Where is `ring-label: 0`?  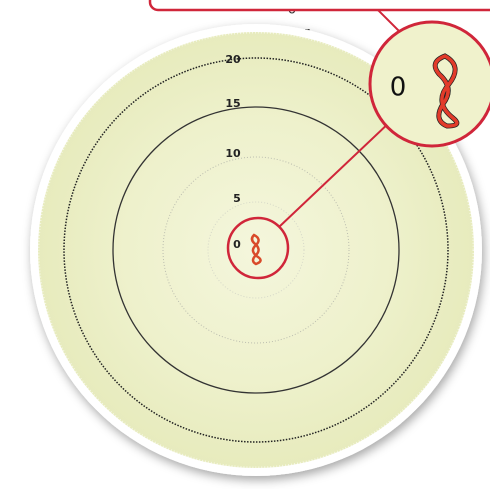 ring-label: 0 is located at coordinates (237, 244).